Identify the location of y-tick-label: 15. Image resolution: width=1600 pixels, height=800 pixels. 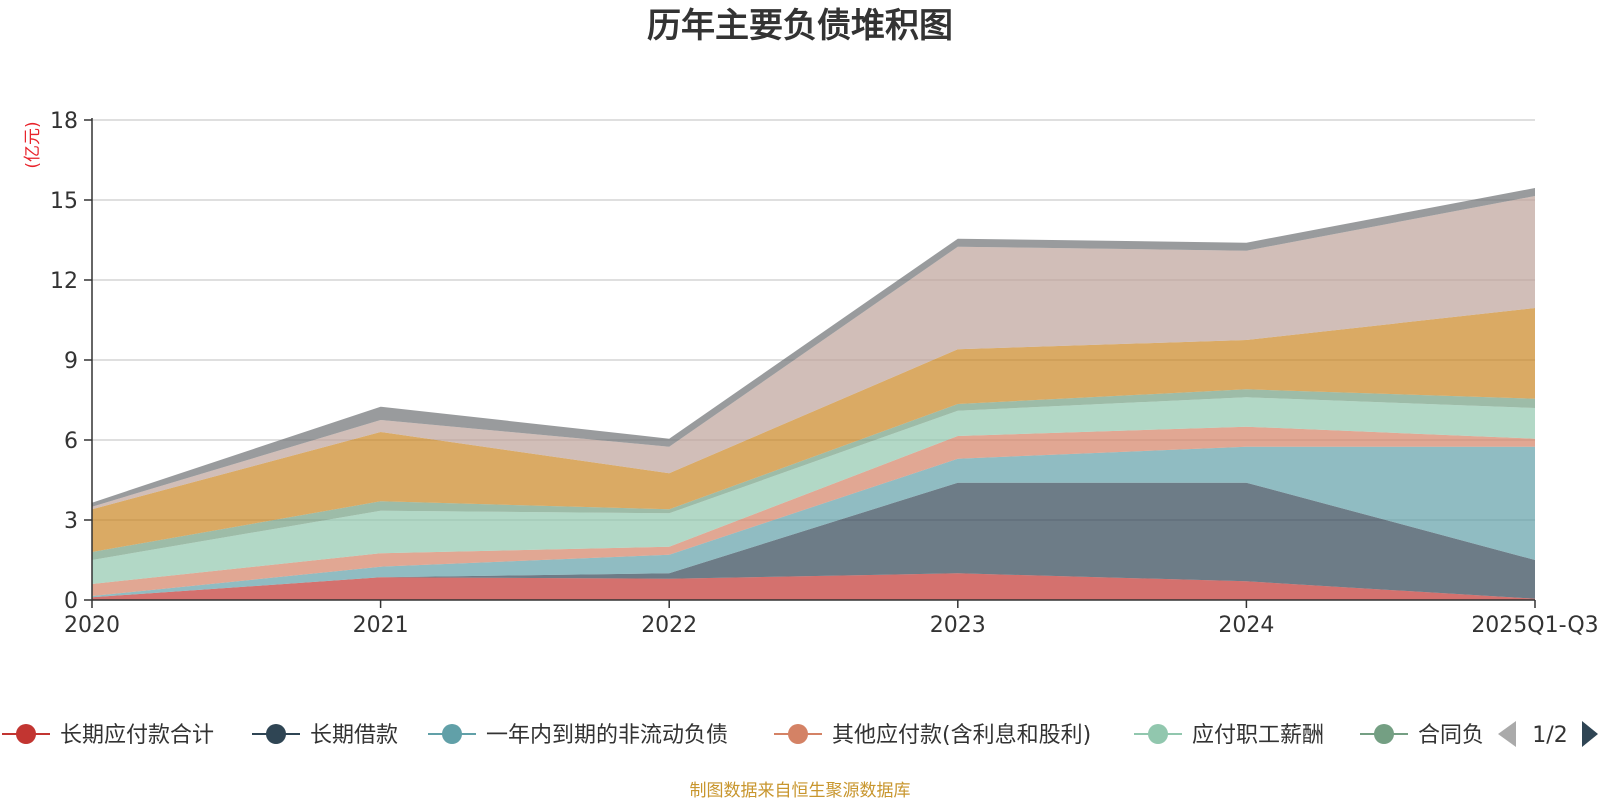
(64, 201).